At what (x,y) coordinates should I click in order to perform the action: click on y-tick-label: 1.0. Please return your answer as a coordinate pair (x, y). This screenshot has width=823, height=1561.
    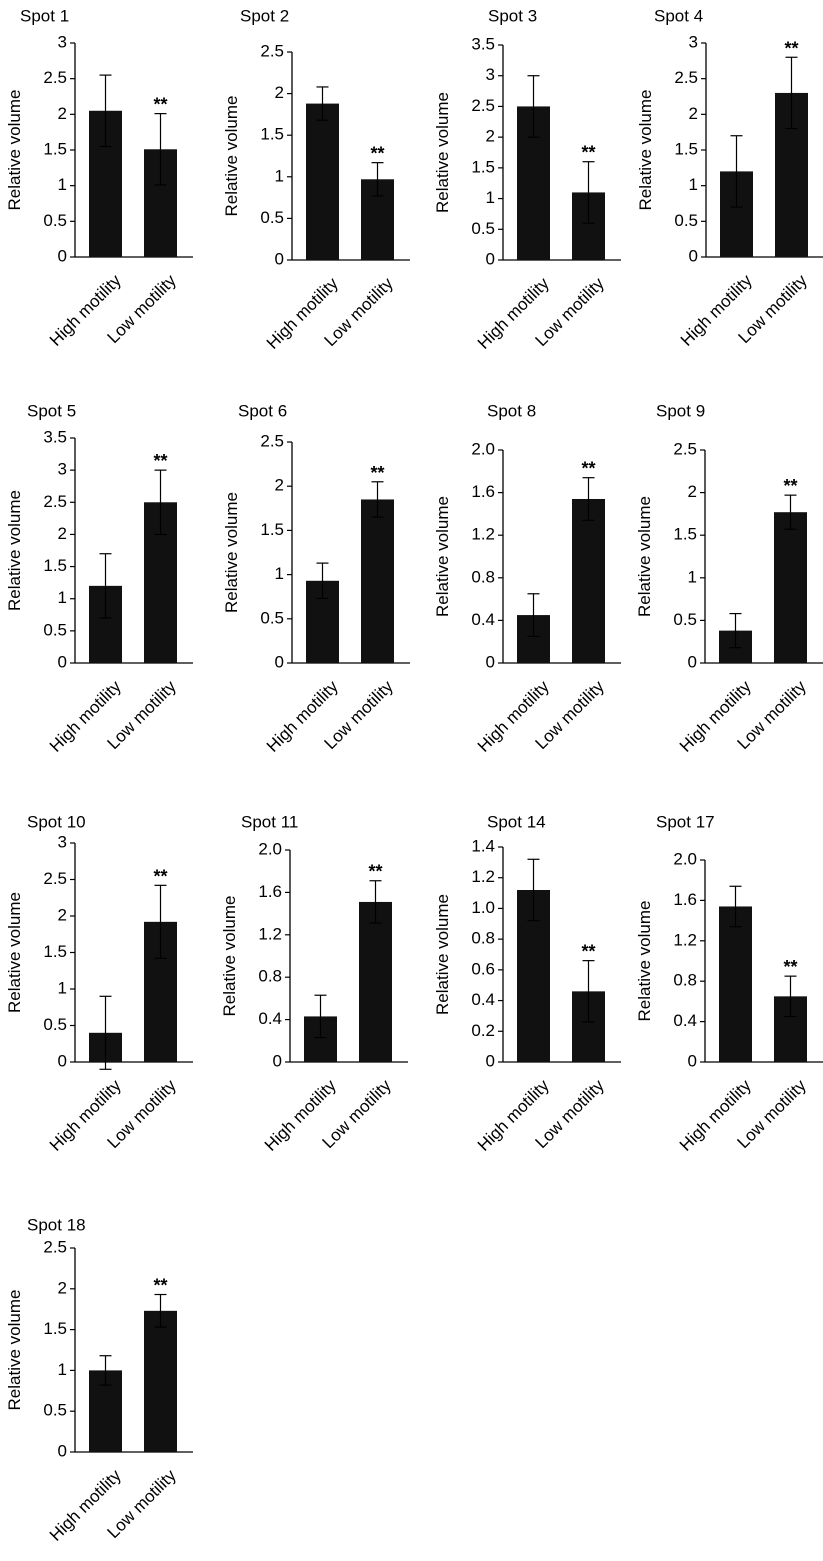
    Looking at the image, I should click on (483, 907).